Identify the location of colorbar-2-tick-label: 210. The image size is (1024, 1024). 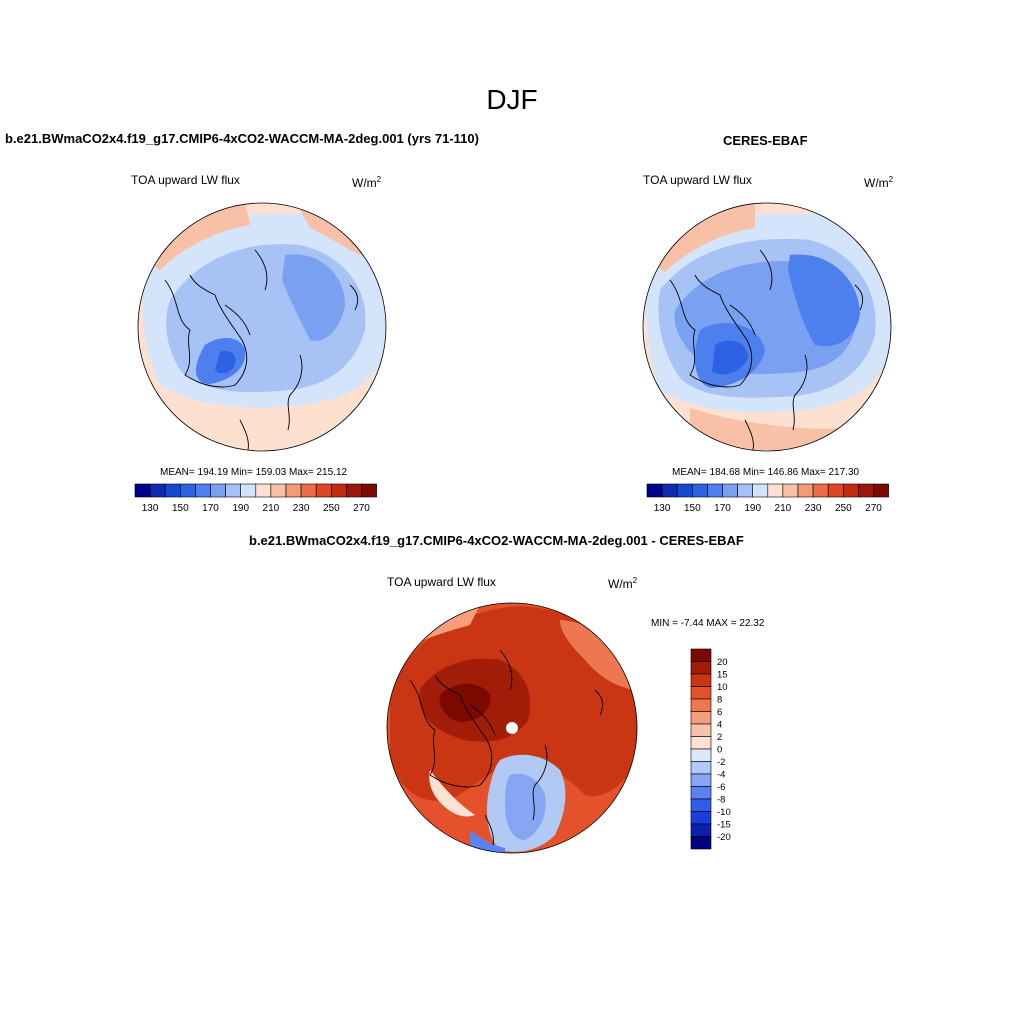
(783, 508).